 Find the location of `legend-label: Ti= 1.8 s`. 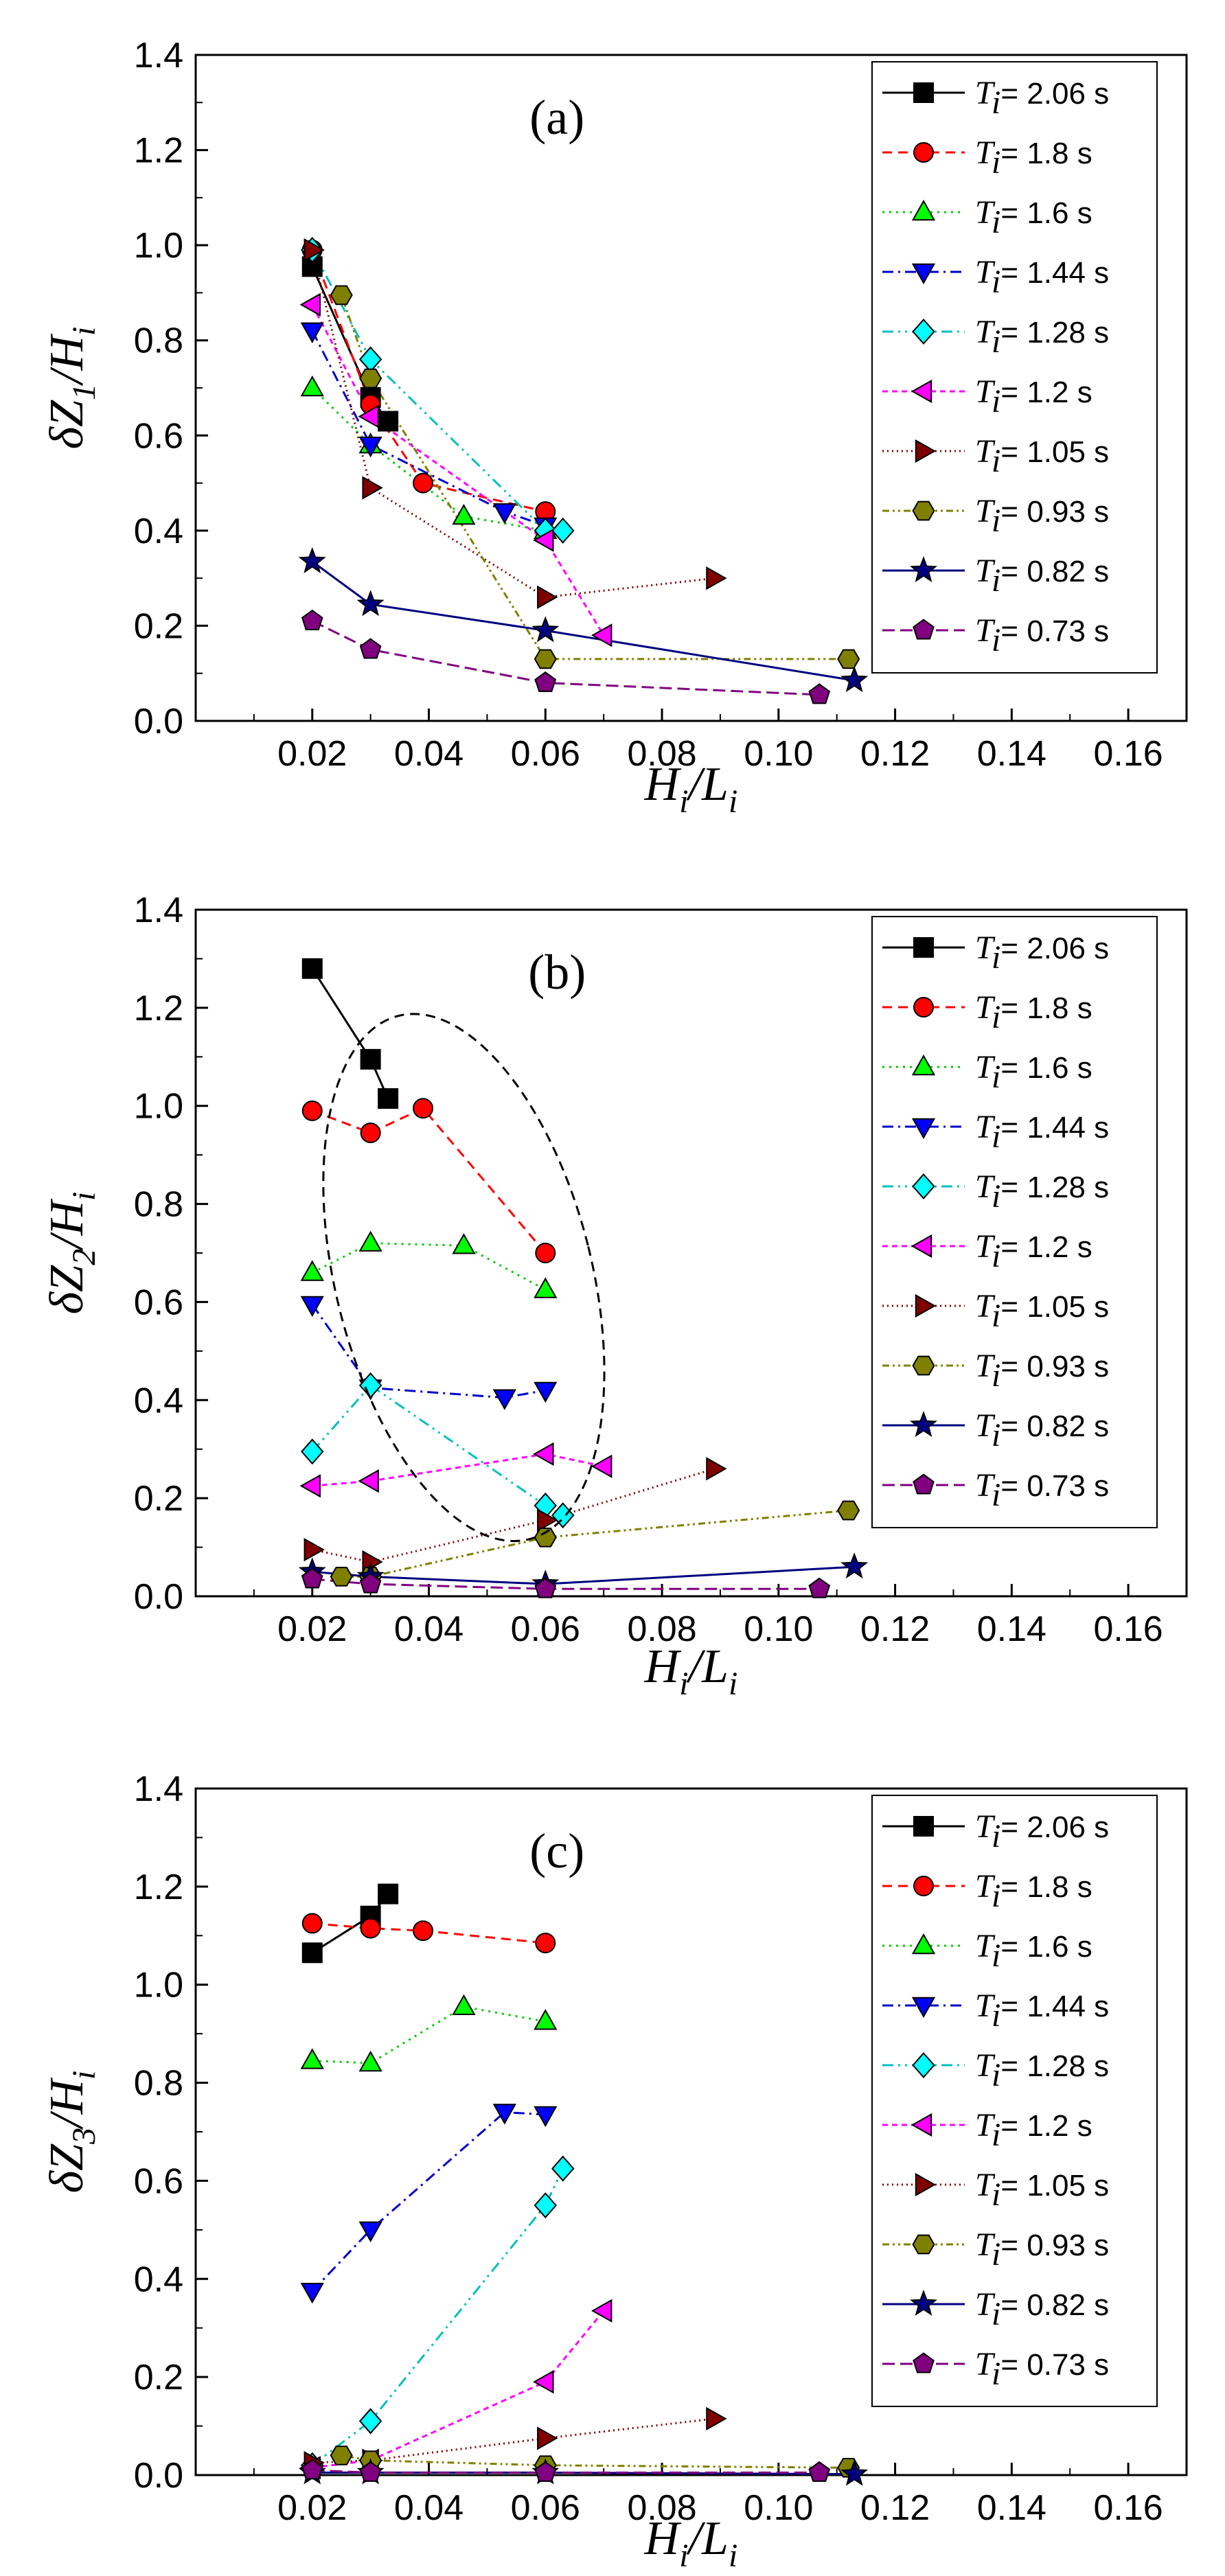

legend-label: Ti= 1.8 s is located at coordinates (1033, 1012).